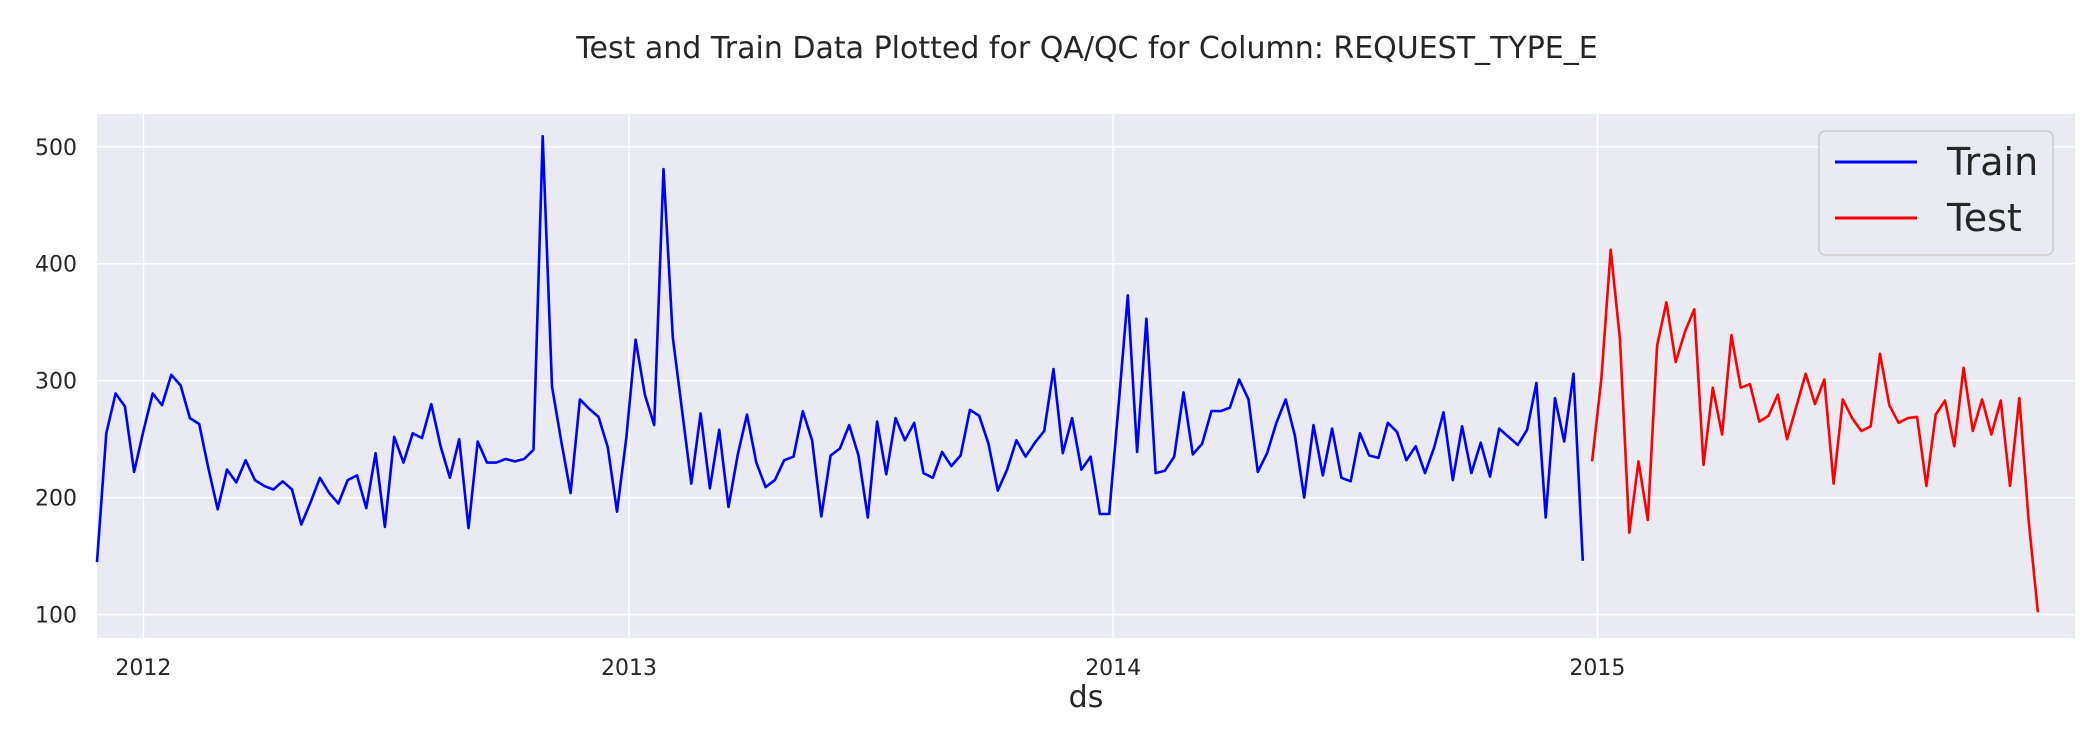  Describe the element at coordinates (56, 616) in the screenshot. I see `y-tick-label: 100` at that location.